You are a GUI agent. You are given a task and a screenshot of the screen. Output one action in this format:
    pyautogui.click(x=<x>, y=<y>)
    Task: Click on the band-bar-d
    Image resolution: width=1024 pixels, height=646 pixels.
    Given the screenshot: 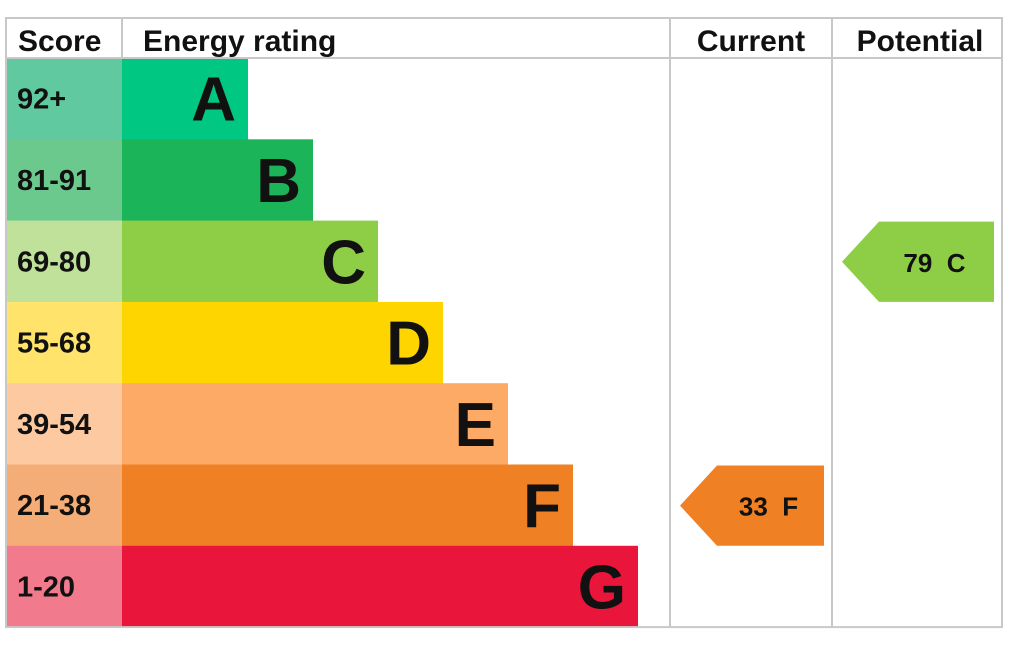 What is the action you would take?
    pyautogui.click(x=282, y=342)
    